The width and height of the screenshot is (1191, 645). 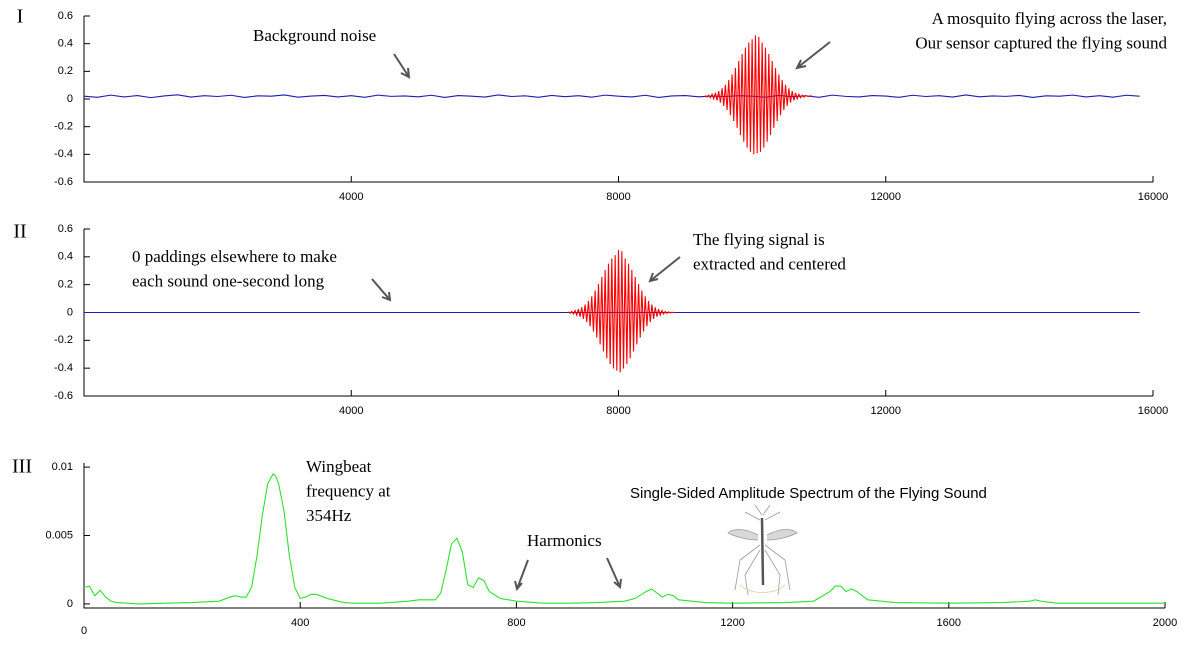 I want to click on x-tick-label: 2000, so click(x=1165, y=623).